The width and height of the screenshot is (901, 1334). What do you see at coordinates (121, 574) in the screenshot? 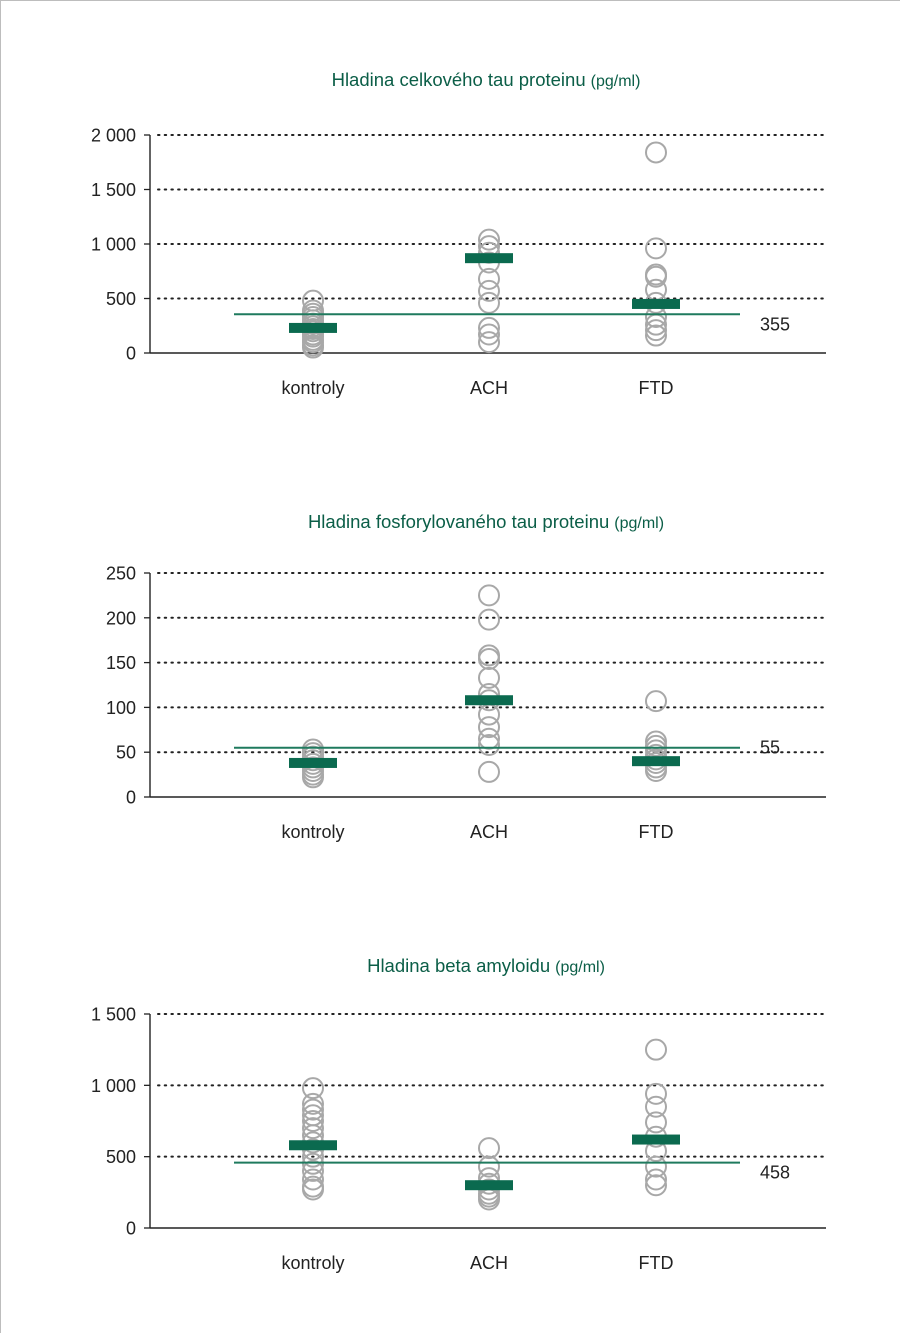
I see `y-tick-label: 250` at bounding box center [121, 574].